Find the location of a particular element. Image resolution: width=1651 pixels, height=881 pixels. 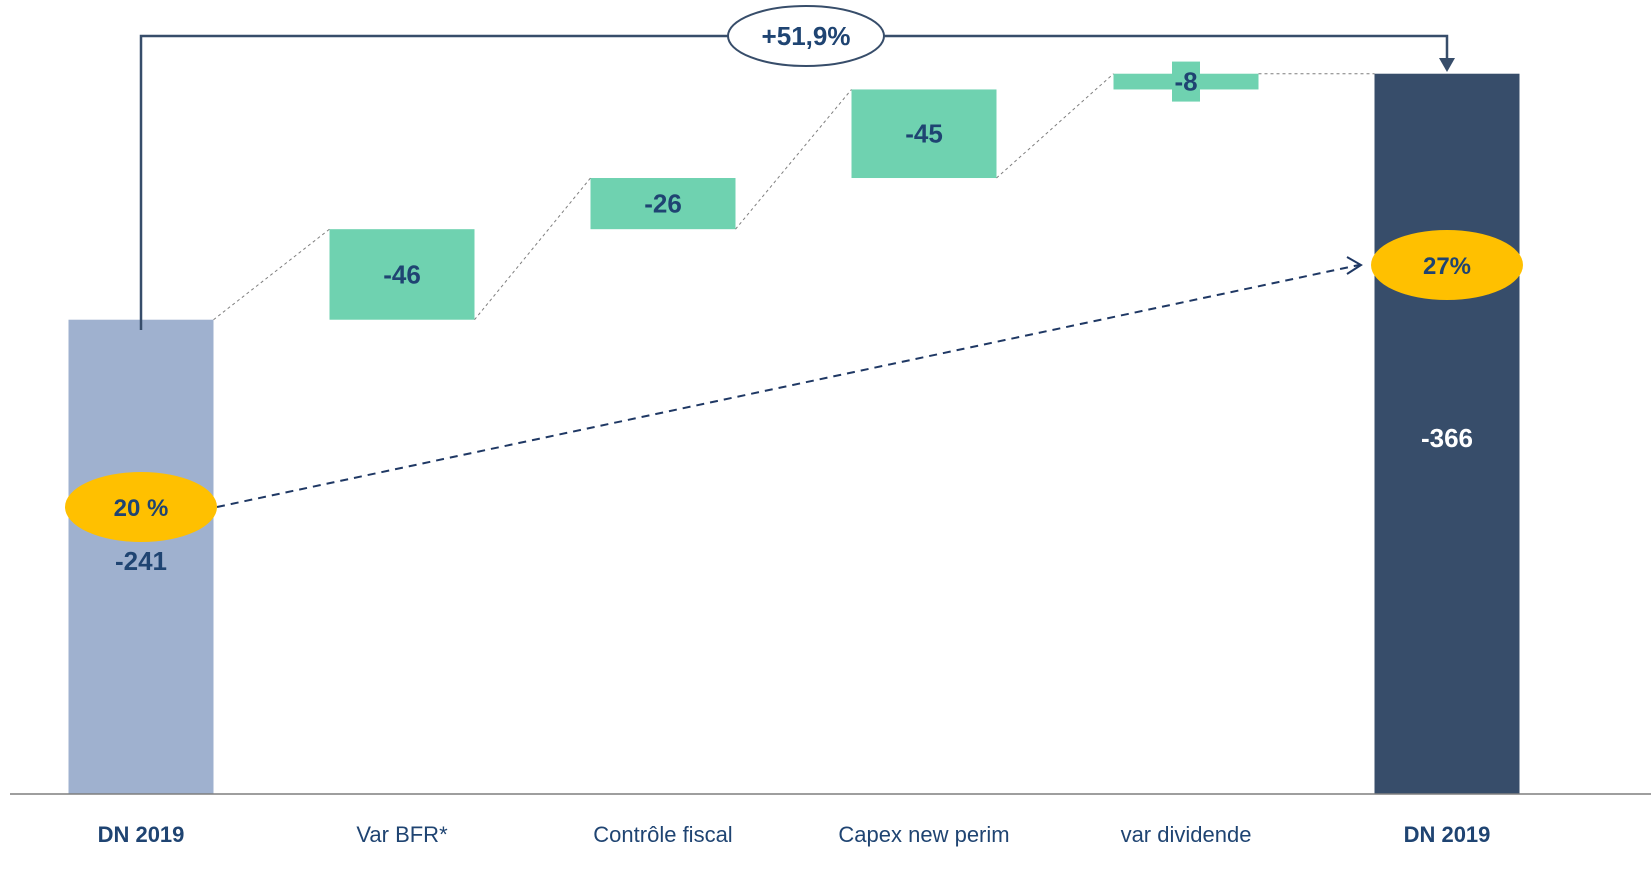

ratio-label-start: 20 % is located at coordinates (141, 508).